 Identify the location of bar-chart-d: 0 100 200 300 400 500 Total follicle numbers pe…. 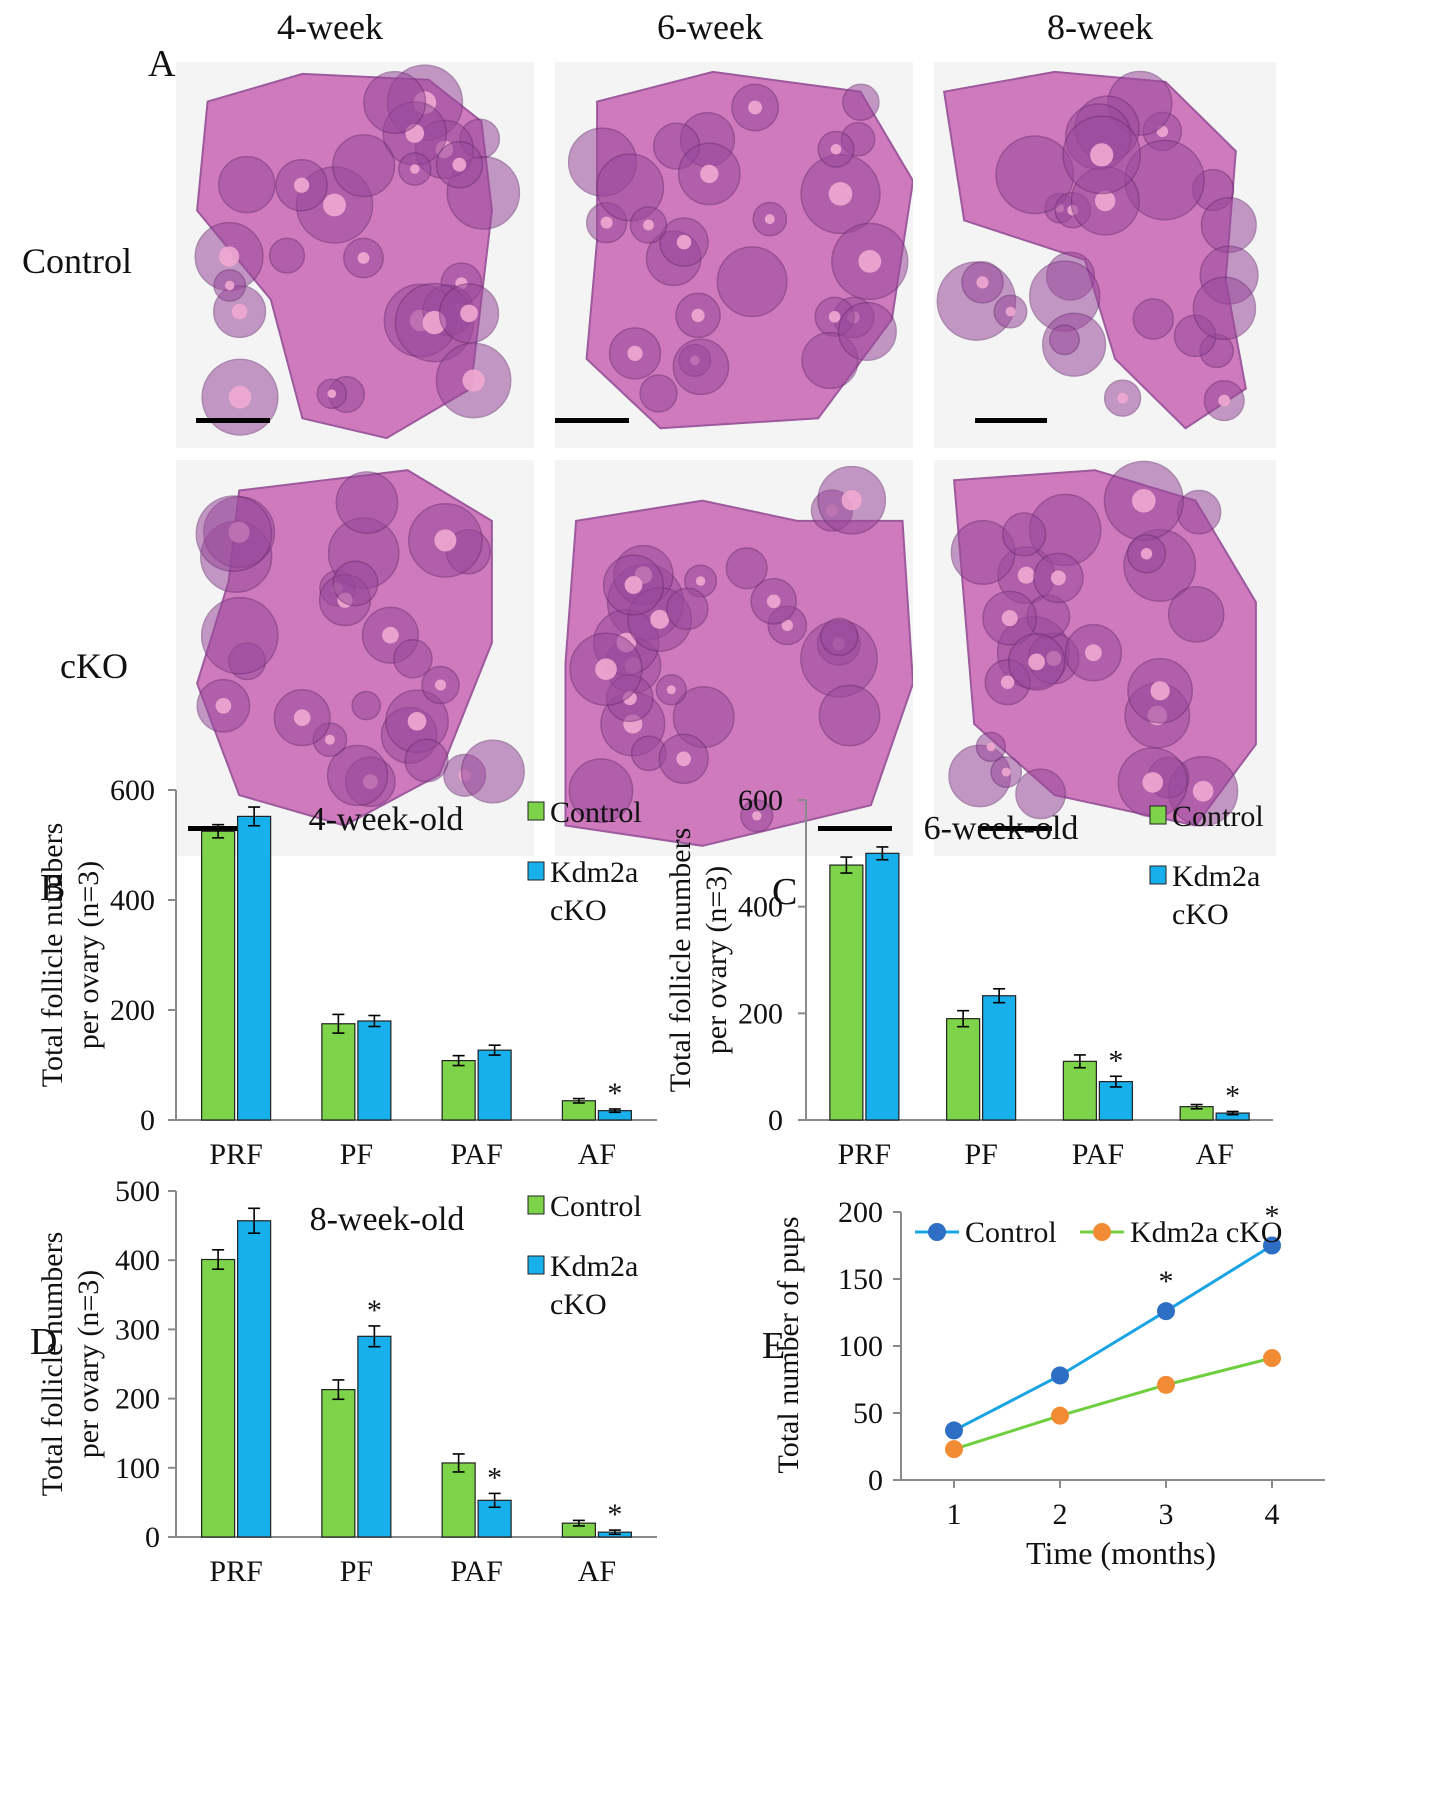
(346, 1381).